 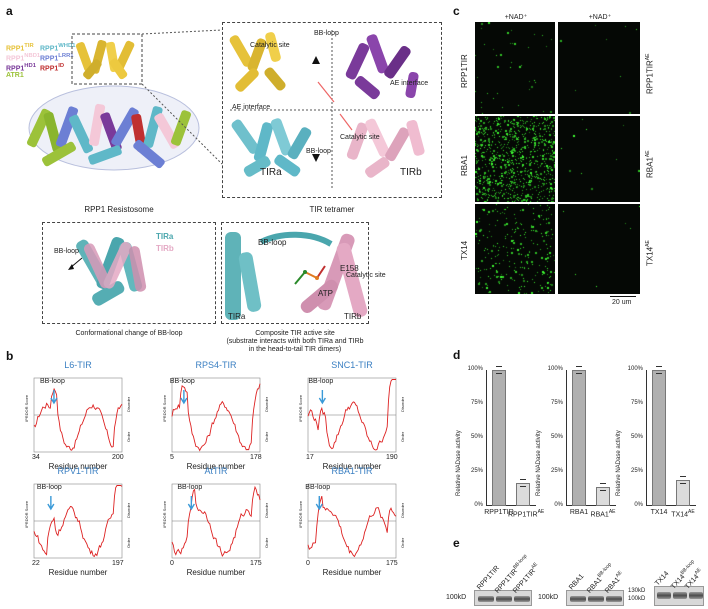 What do you see at coordinates (360, 137) in the screenshot?
I see `tetramer-catalytic-site-bottom: Catalytic site` at bounding box center [360, 137].